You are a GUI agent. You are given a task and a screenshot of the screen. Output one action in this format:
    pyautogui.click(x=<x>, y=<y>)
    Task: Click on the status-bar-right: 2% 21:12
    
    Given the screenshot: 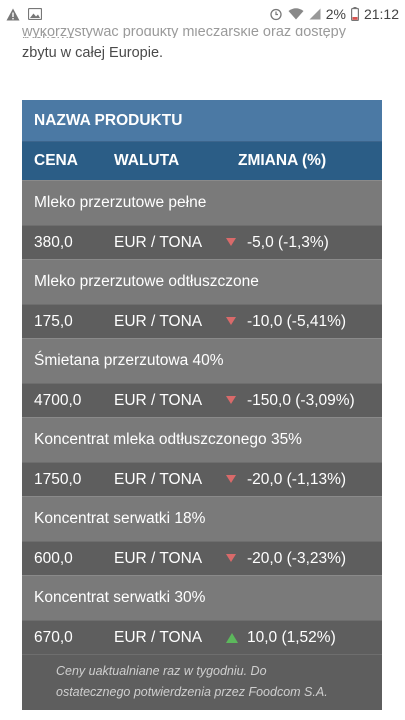 What is the action you would take?
    pyautogui.click(x=334, y=14)
    